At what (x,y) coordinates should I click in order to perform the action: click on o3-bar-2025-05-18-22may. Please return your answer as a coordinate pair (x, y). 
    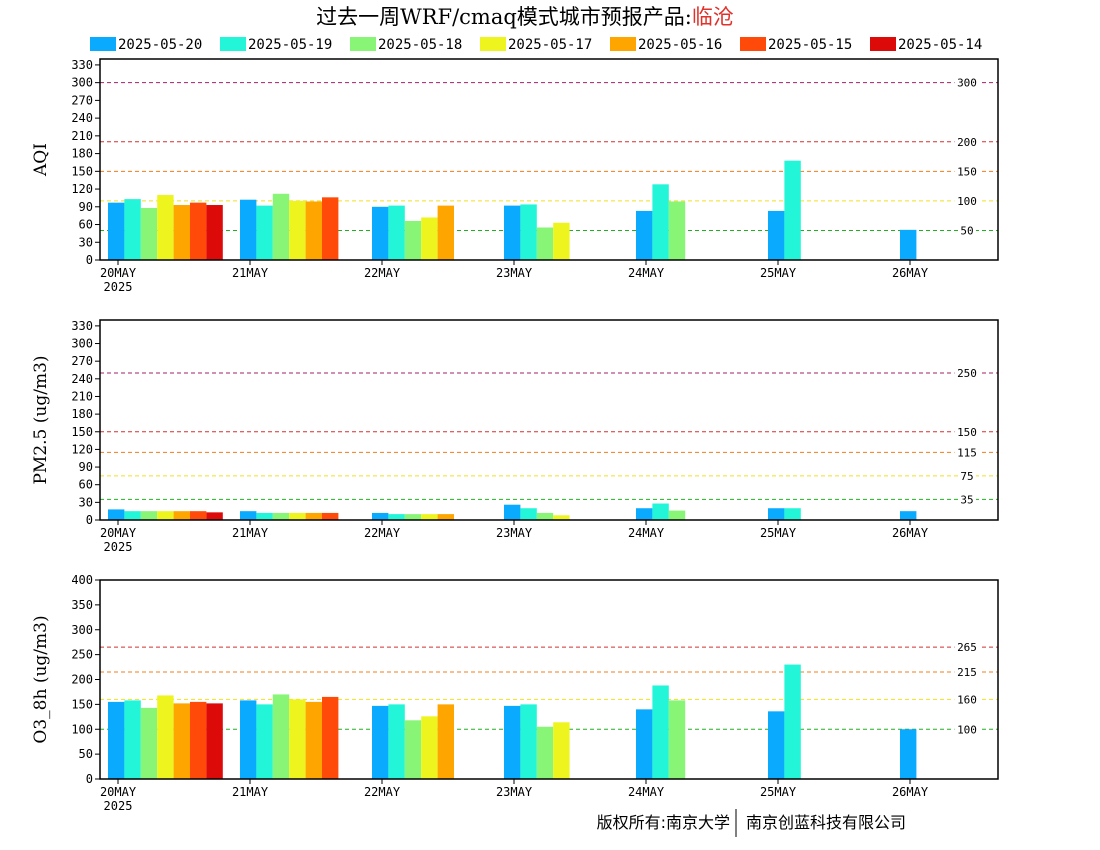
    Looking at the image, I should click on (413, 749).